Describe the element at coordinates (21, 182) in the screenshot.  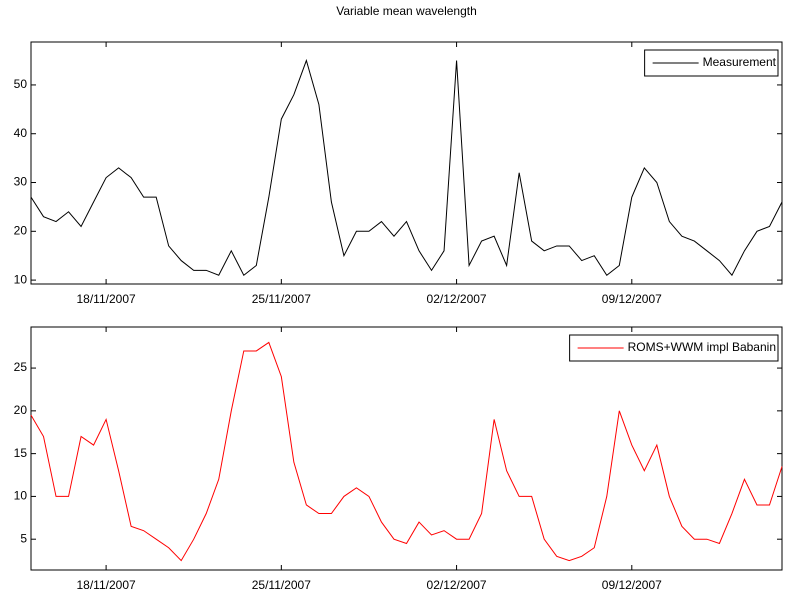
I see `y-tick-label: 30` at that location.